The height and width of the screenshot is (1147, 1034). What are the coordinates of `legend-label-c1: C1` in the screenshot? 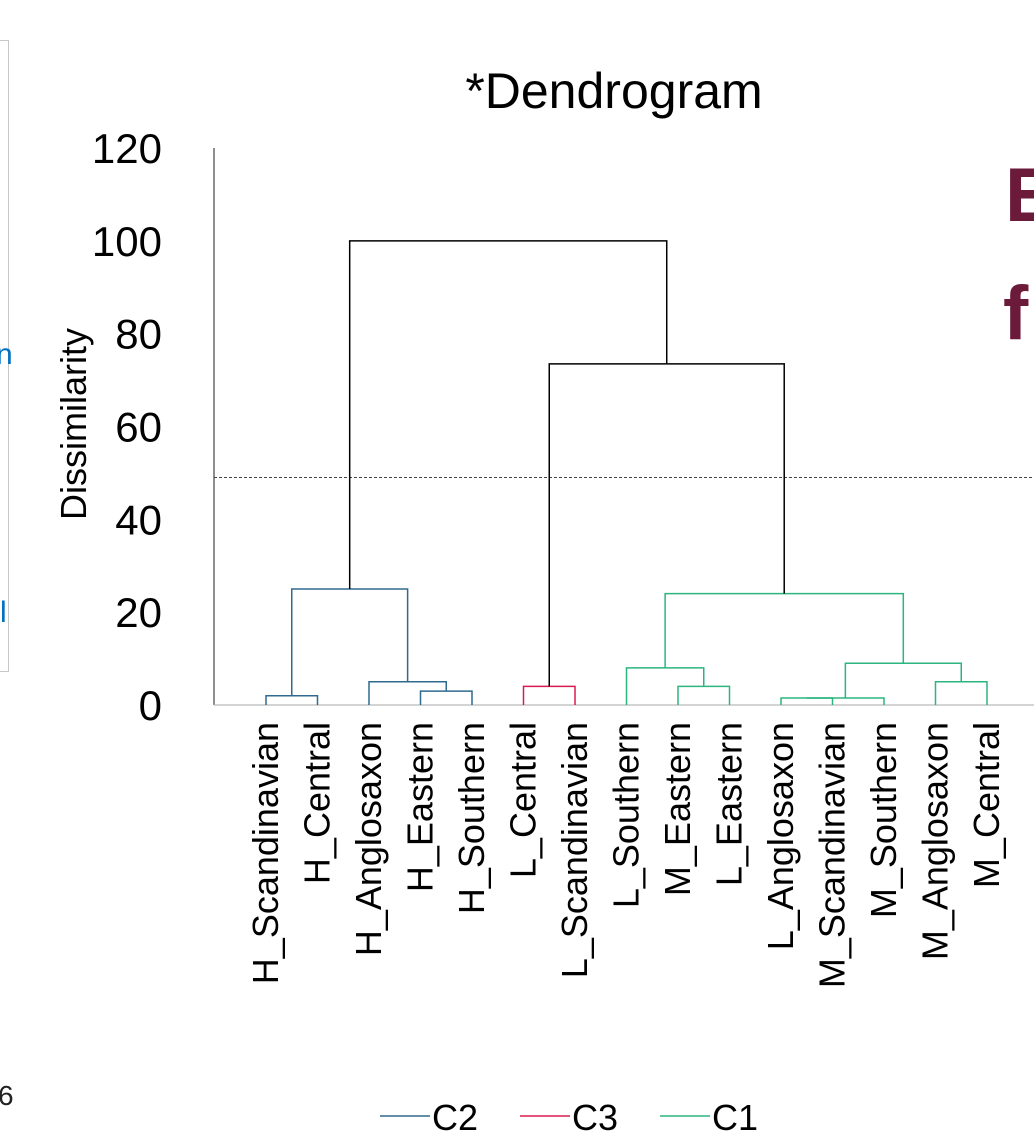 It's located at (735, 1117).